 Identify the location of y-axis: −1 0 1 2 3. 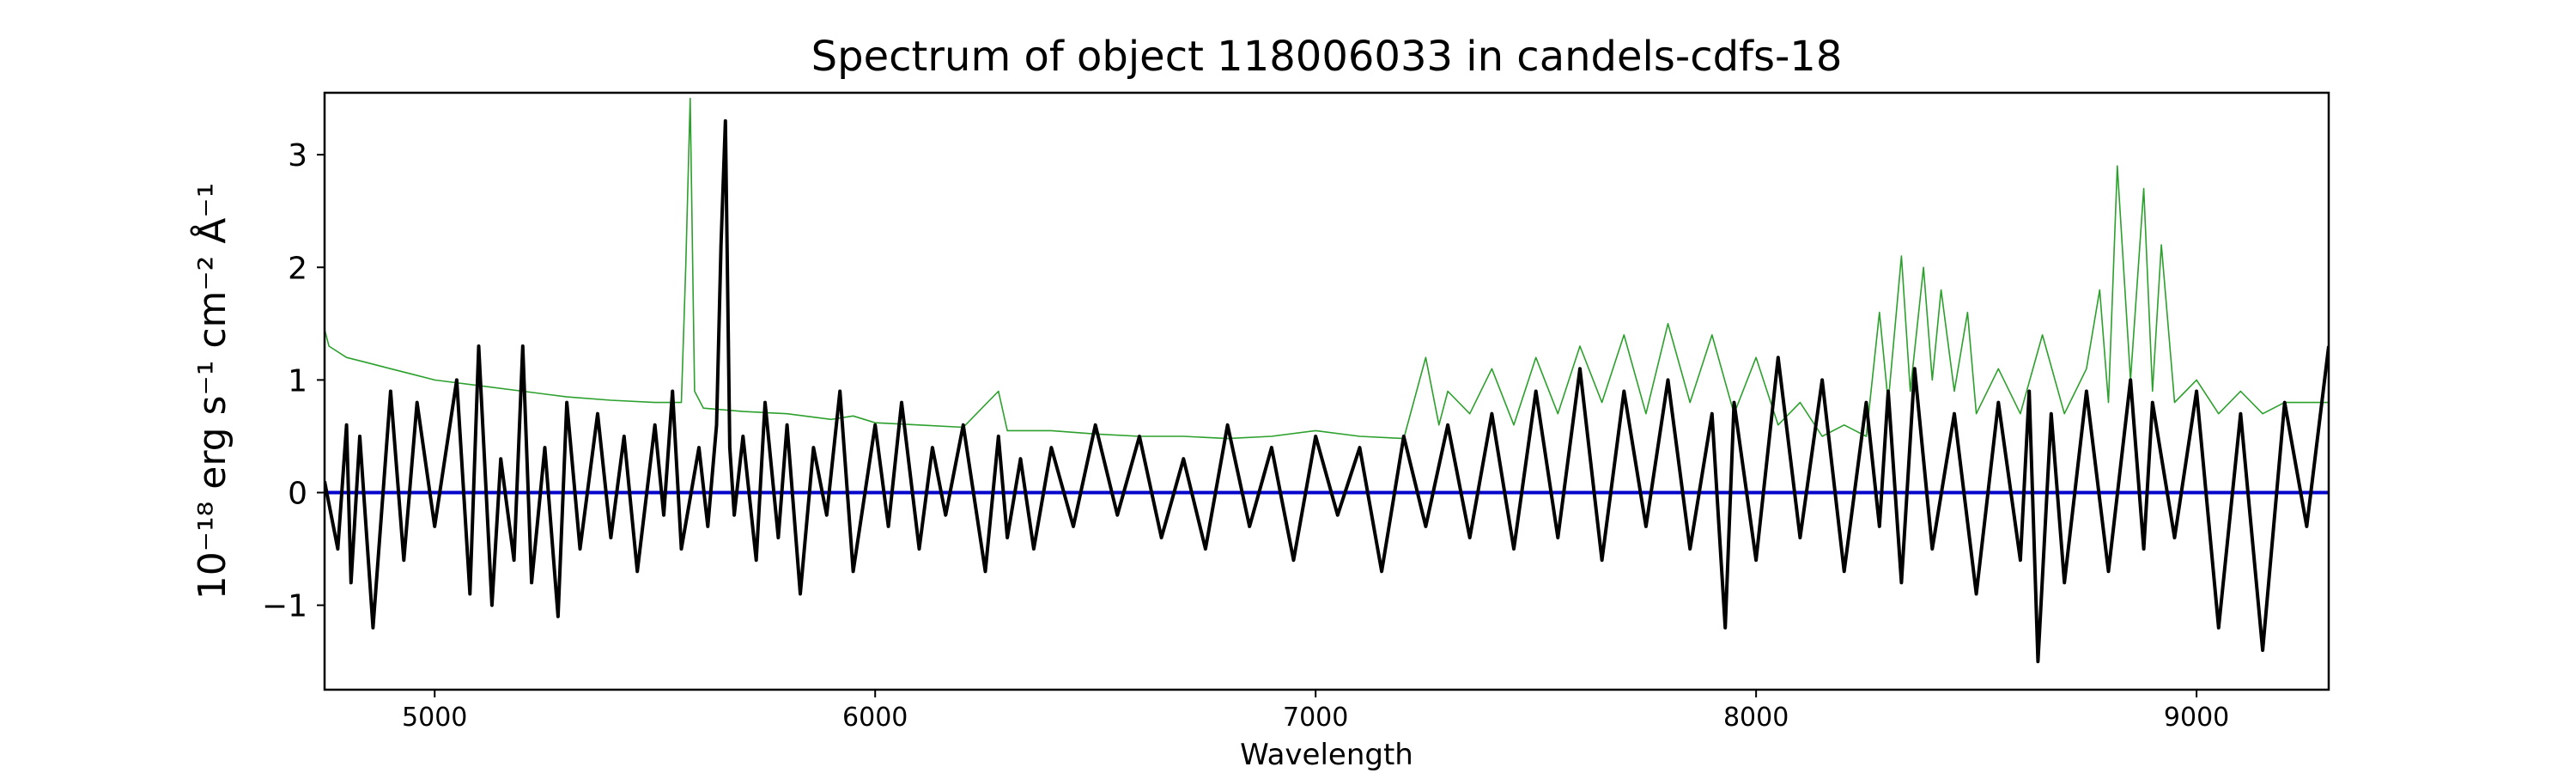
(293, 381).